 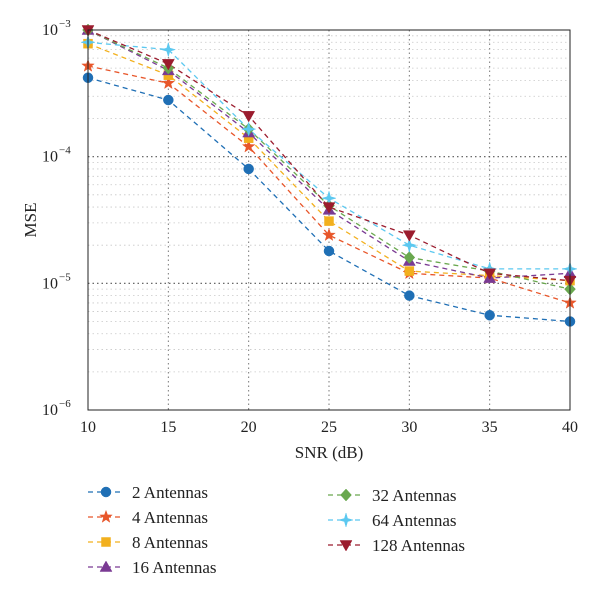 What do you see at coordinates (249, 427) in the screenshot?
I see `x-tick-label: 20` at bounding box center [249, 427].